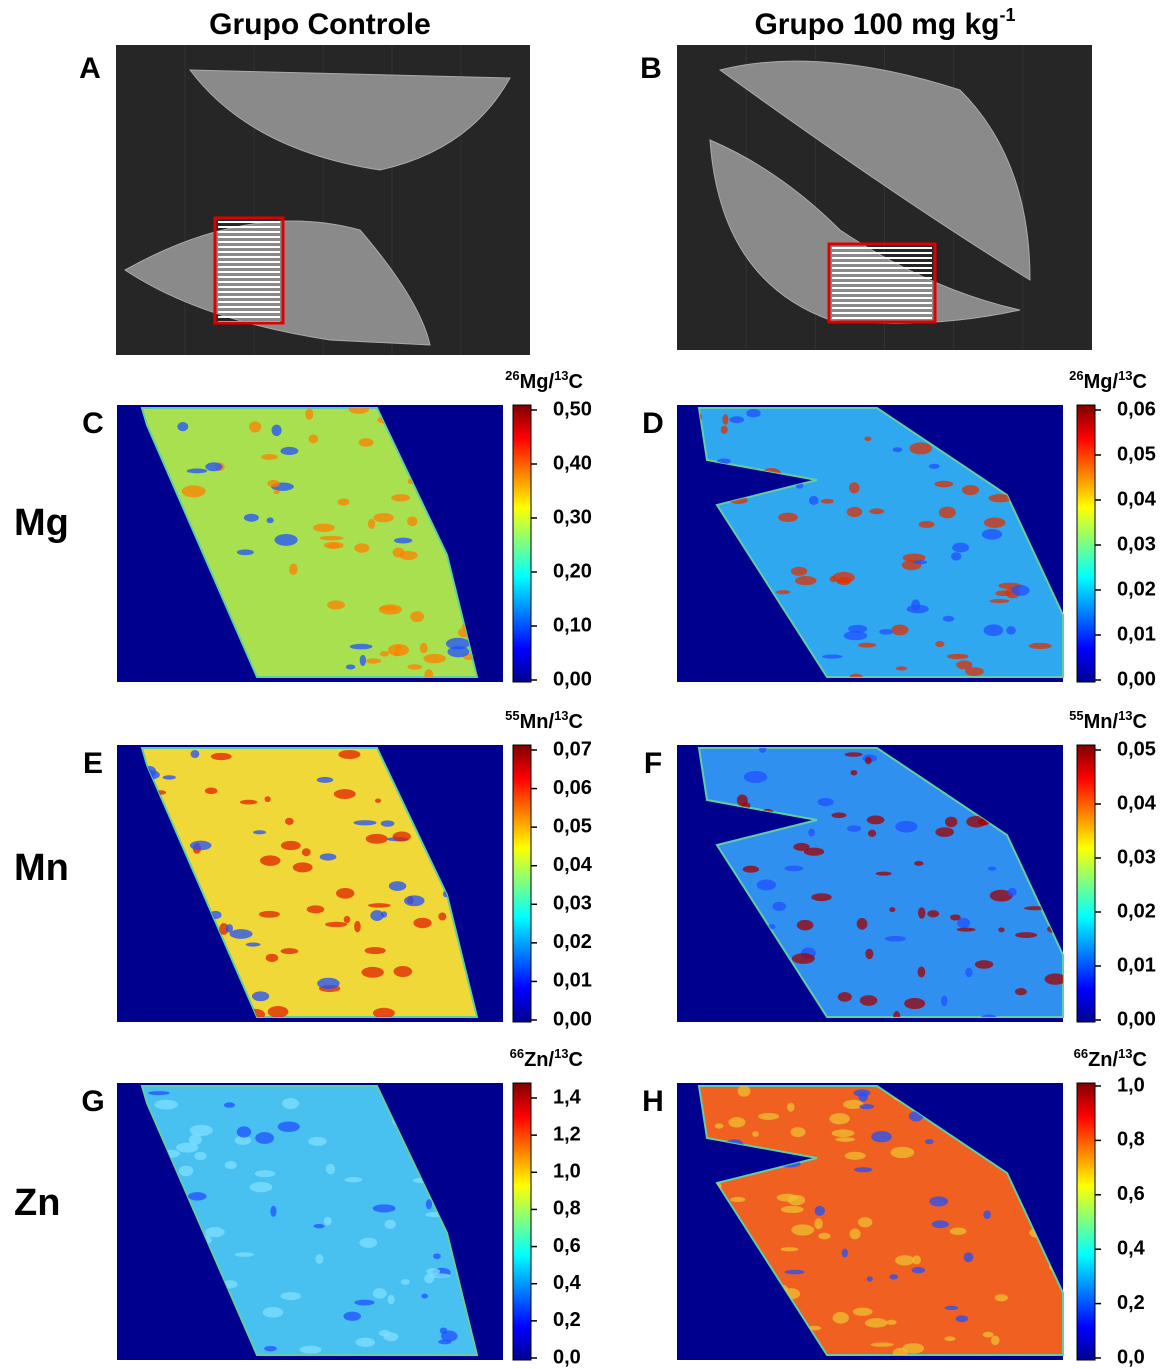 The image size is (1166, 1369). I want to click on ref-mass-number: 13, so click(1125, 375).